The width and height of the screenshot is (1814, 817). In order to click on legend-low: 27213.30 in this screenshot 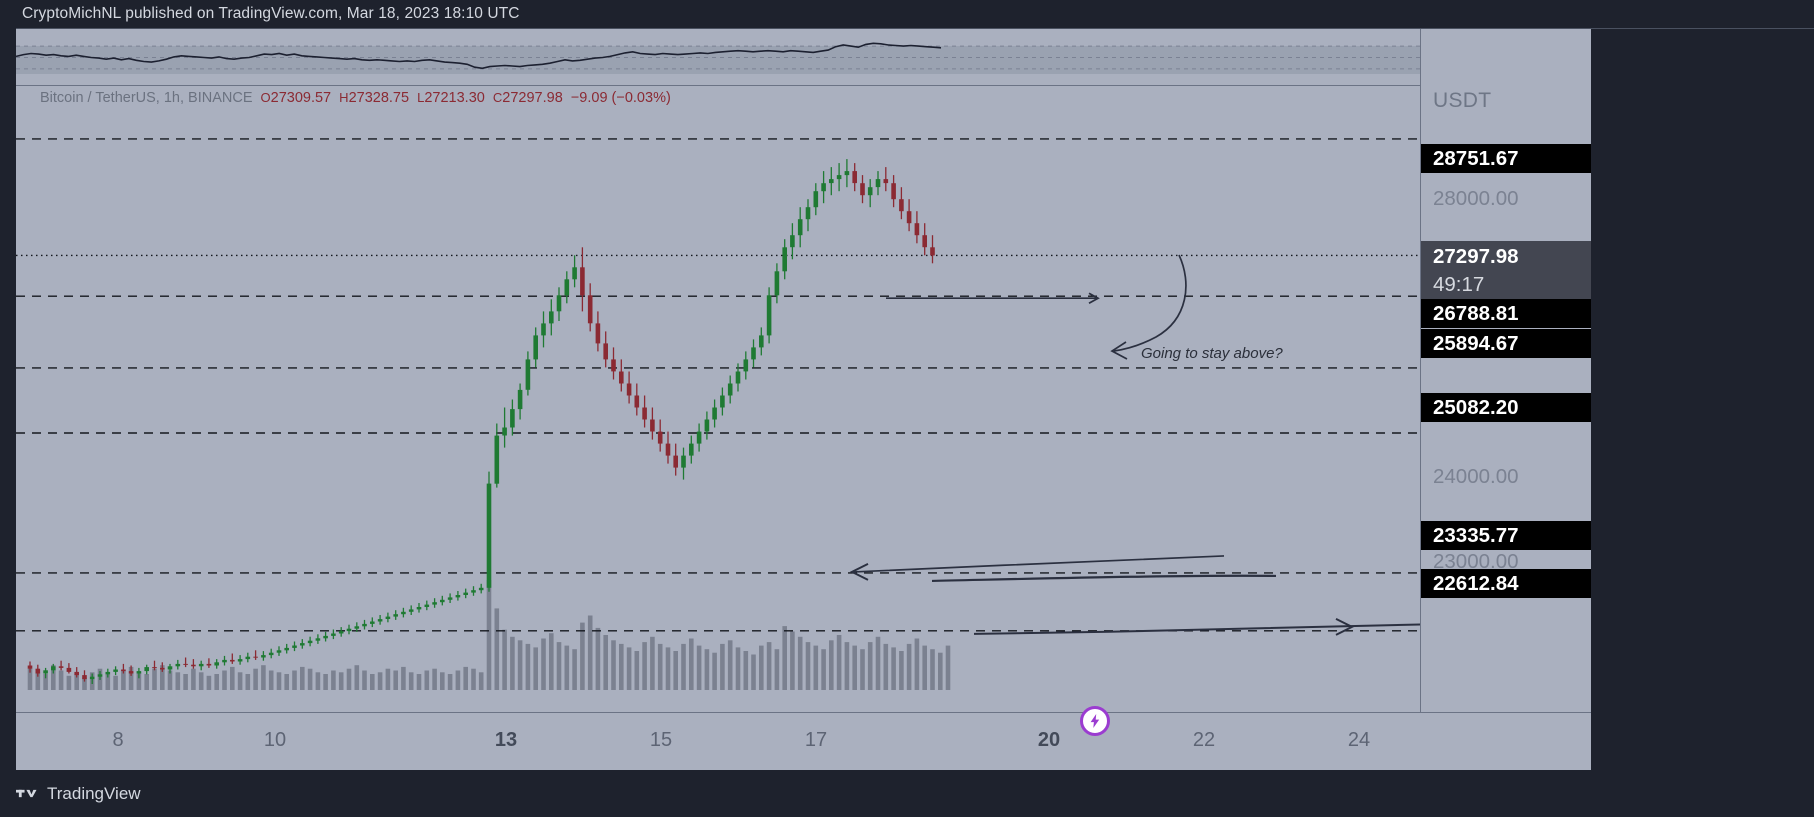, I will do `click(454, 98)`.